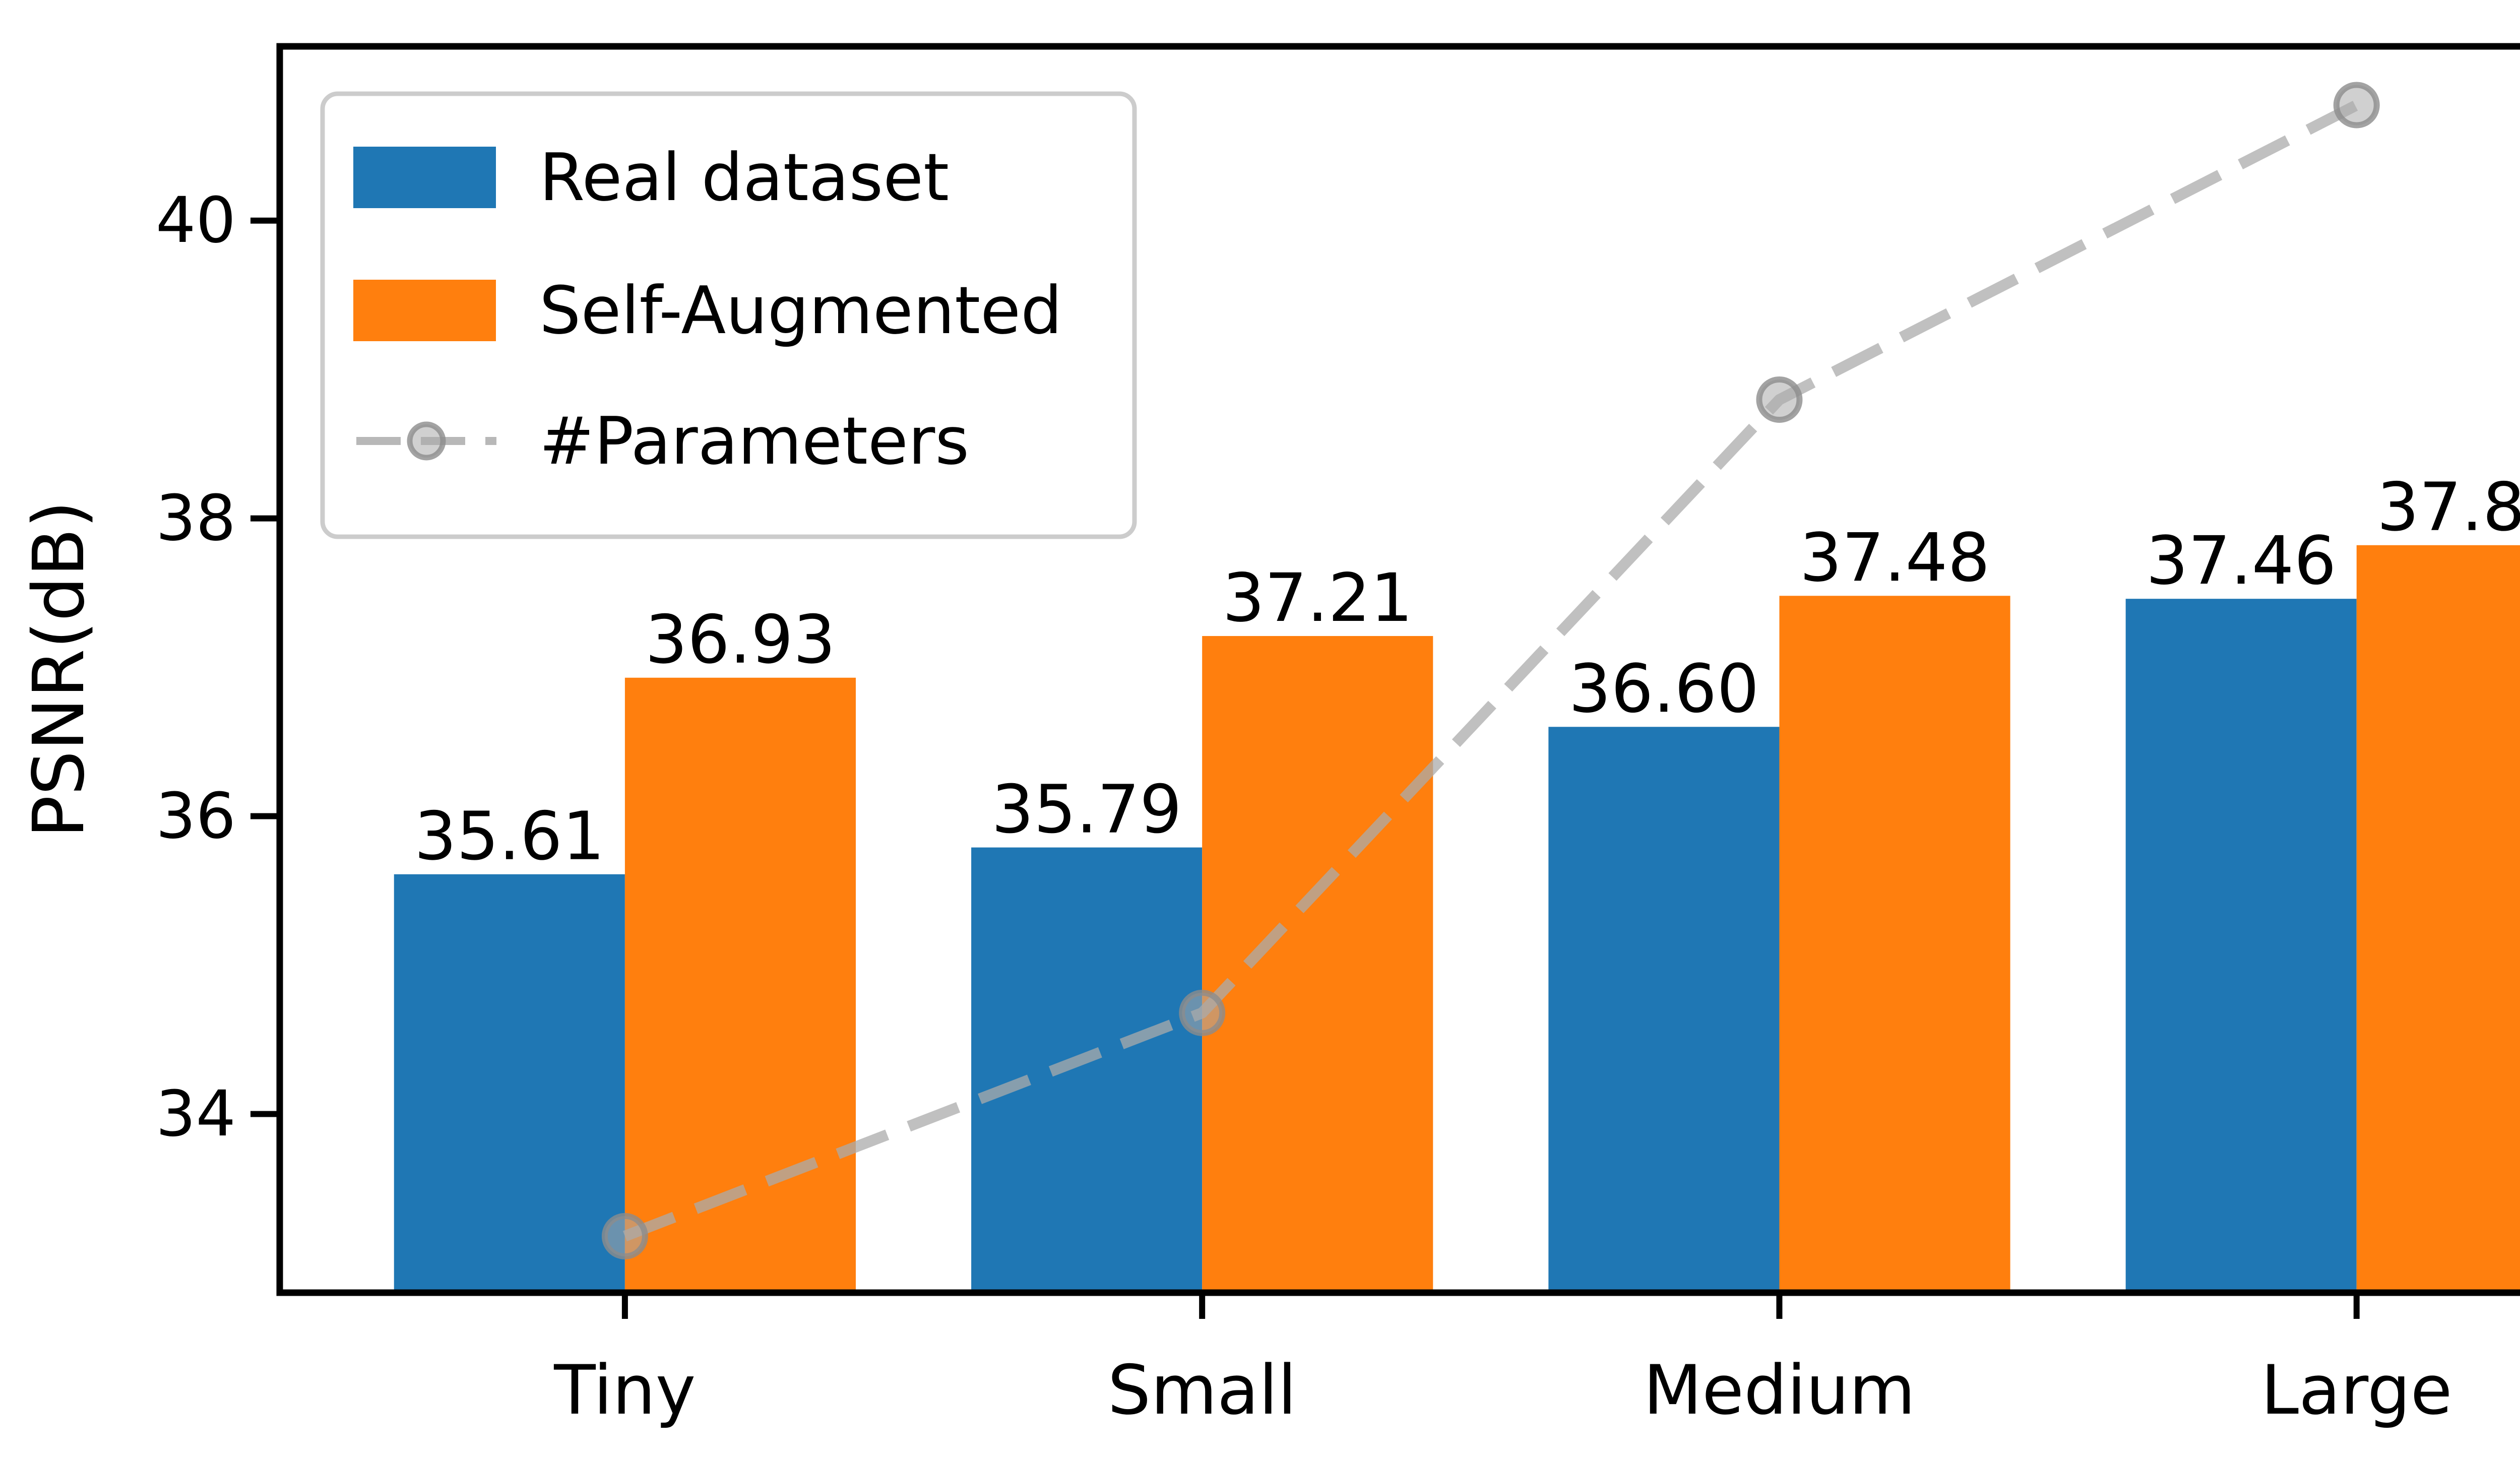 The width and height of the screenshot is (2520, 1461). What do you see at coordinates (2357, 105) in the screenshot?
I see `parameters-marker-large` at bounding box center [2357, 105].